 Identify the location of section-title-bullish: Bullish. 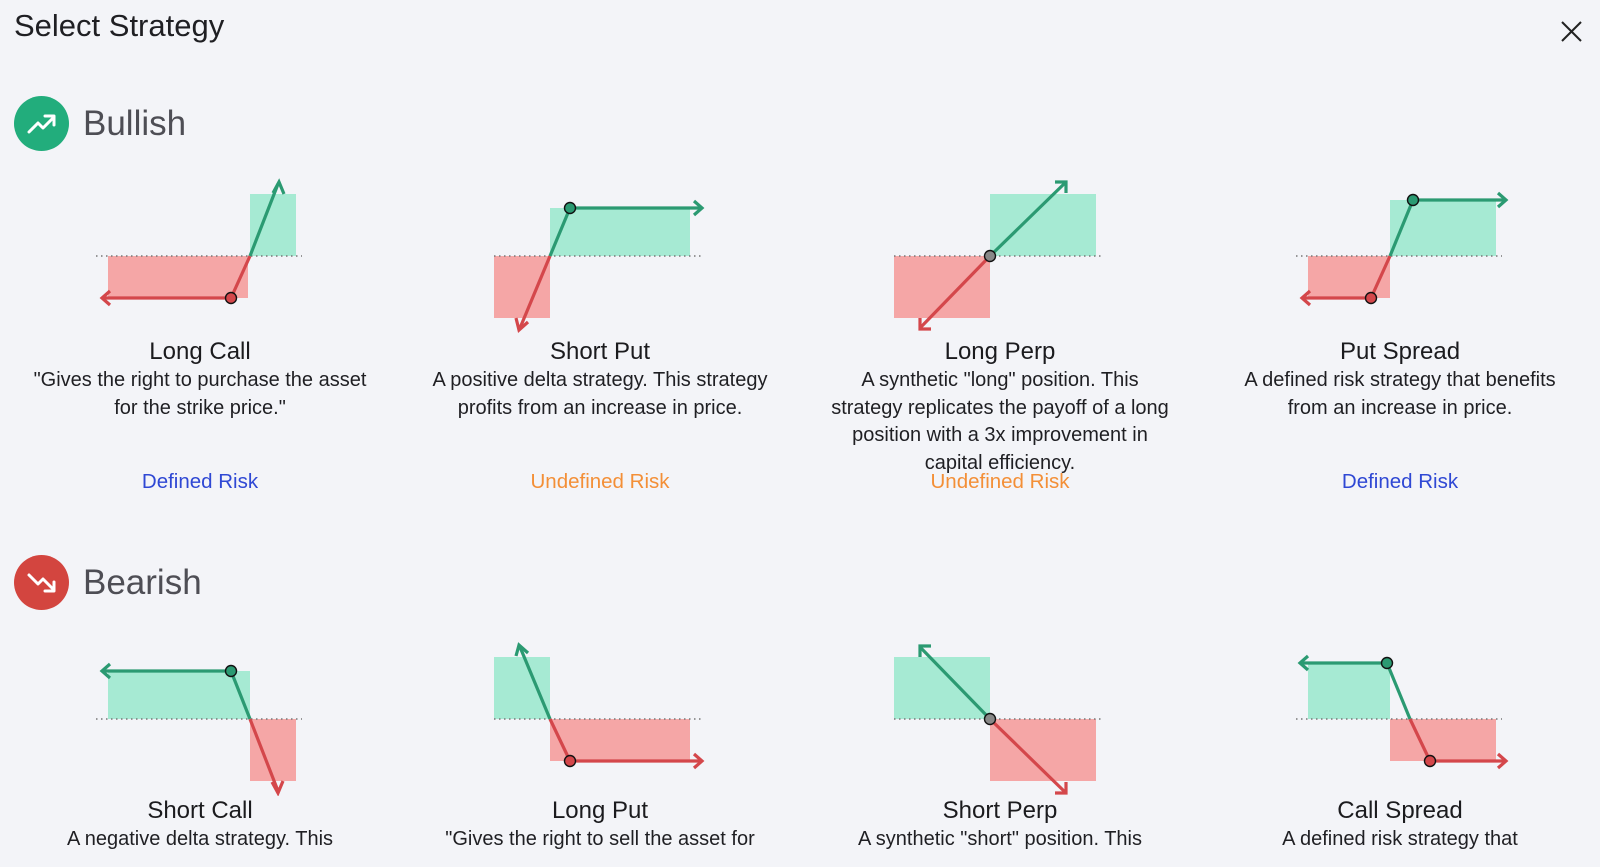
(135, 123).